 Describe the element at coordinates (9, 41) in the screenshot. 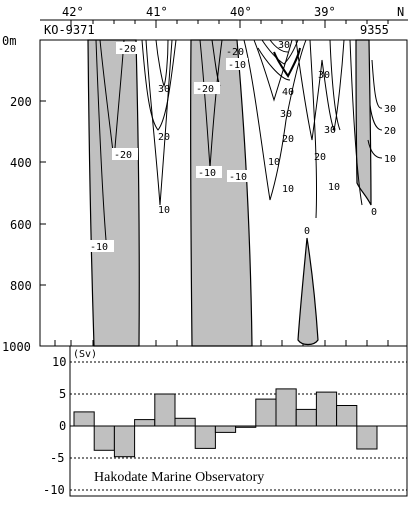

I see `depth-label-0: 0m` at that location.